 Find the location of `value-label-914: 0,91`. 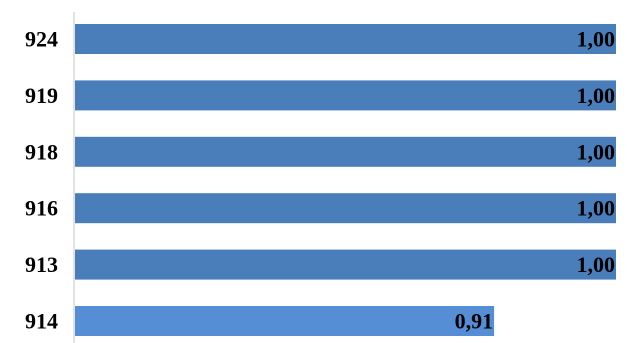

value-label-914: 0,91 is located at coordinates (474, 321).